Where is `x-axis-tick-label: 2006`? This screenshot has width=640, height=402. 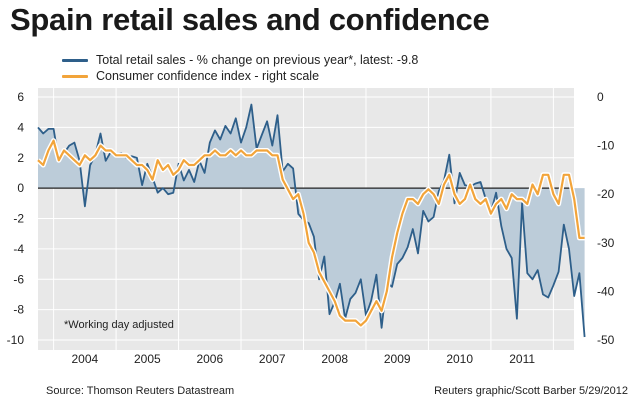 x-axis-tick-label: 2006 is located at coordinates (209, 359).